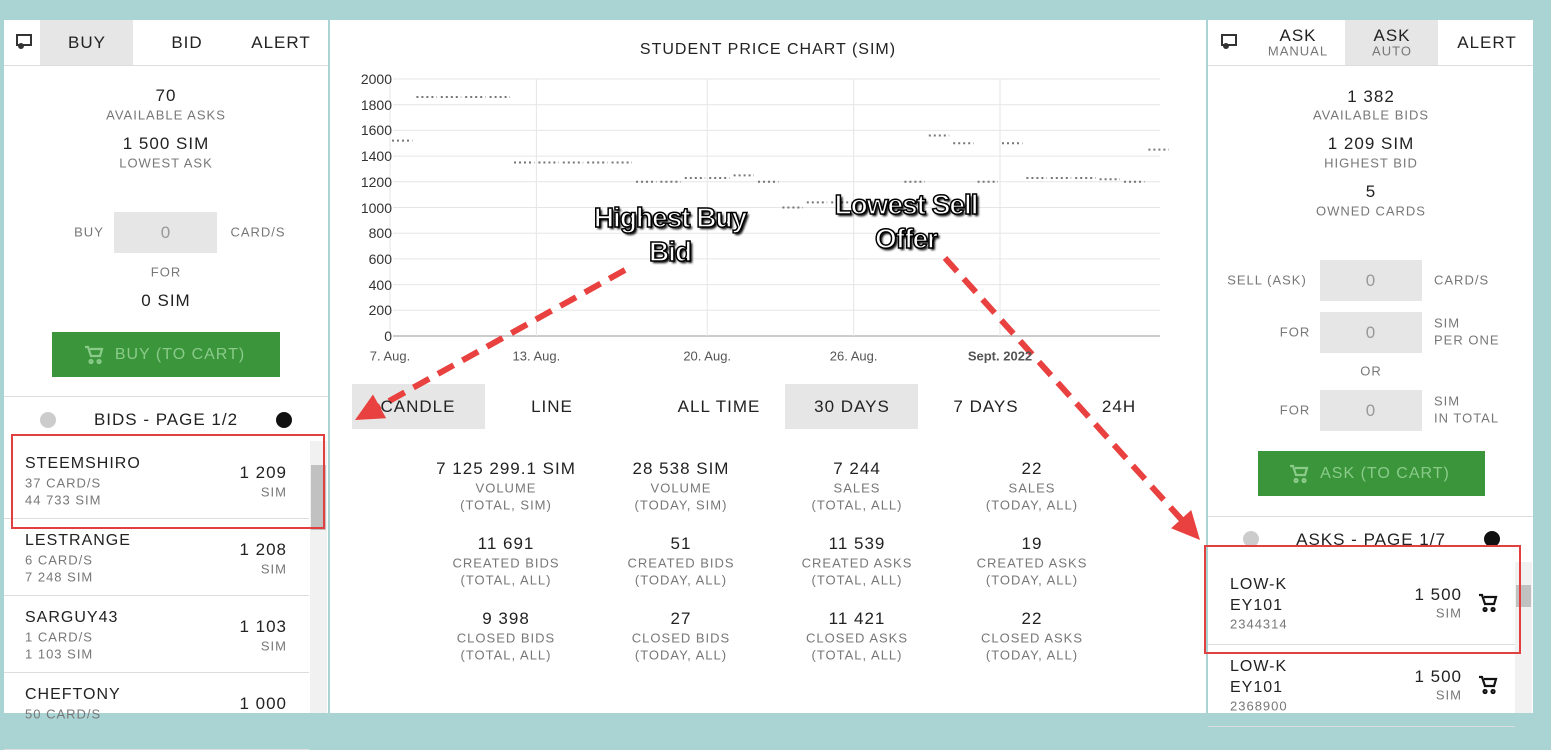  Describe the element at coordinates (72, 617) in the screenshot. I see `label: SARGUY43` at that location.